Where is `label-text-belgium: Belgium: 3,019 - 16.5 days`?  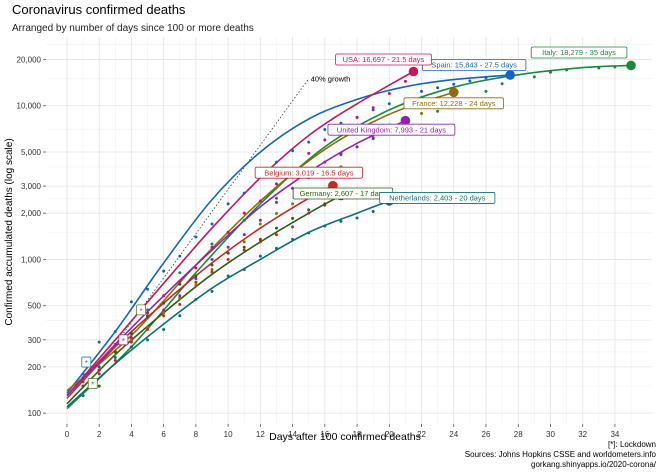 label-text-belgium: Belgium: 3,019 - 16.5 days is located at coordinates (308, 172).